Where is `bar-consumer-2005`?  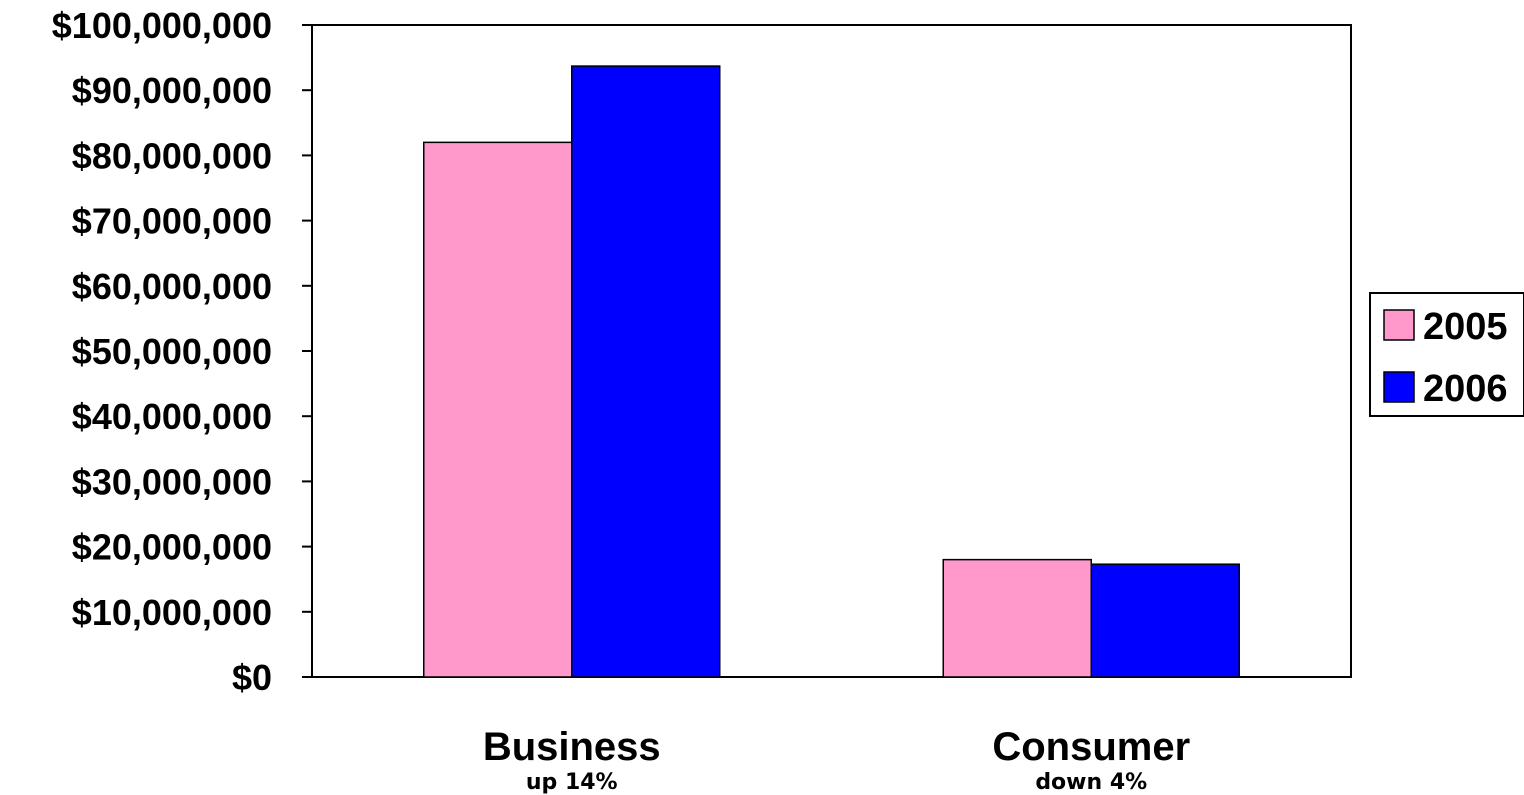
bar-consumer-2005 is located at coordinates (1017, 618).